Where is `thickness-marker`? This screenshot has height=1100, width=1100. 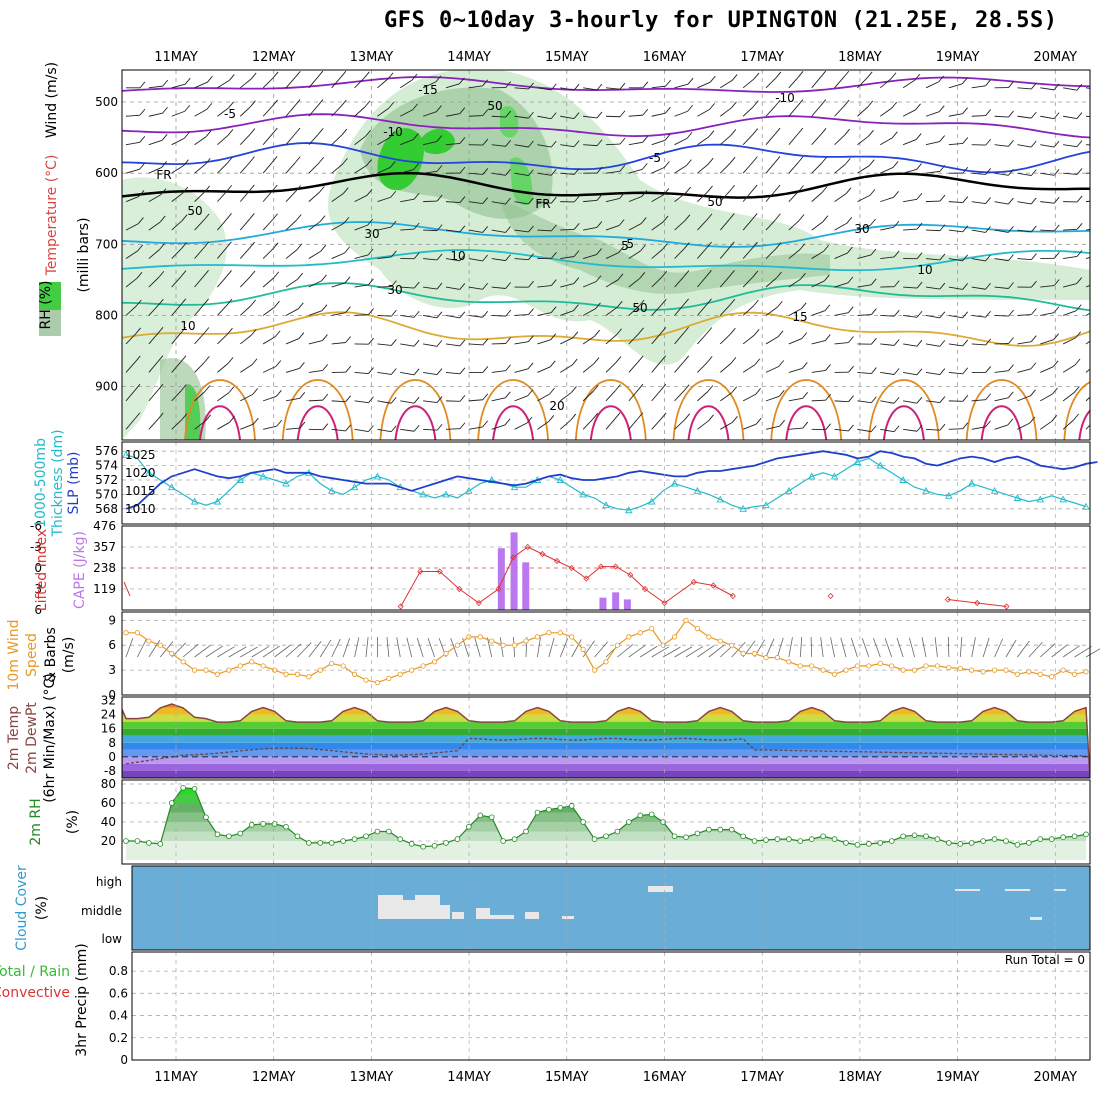 thickness-marker is located at coordinates (194, 501).